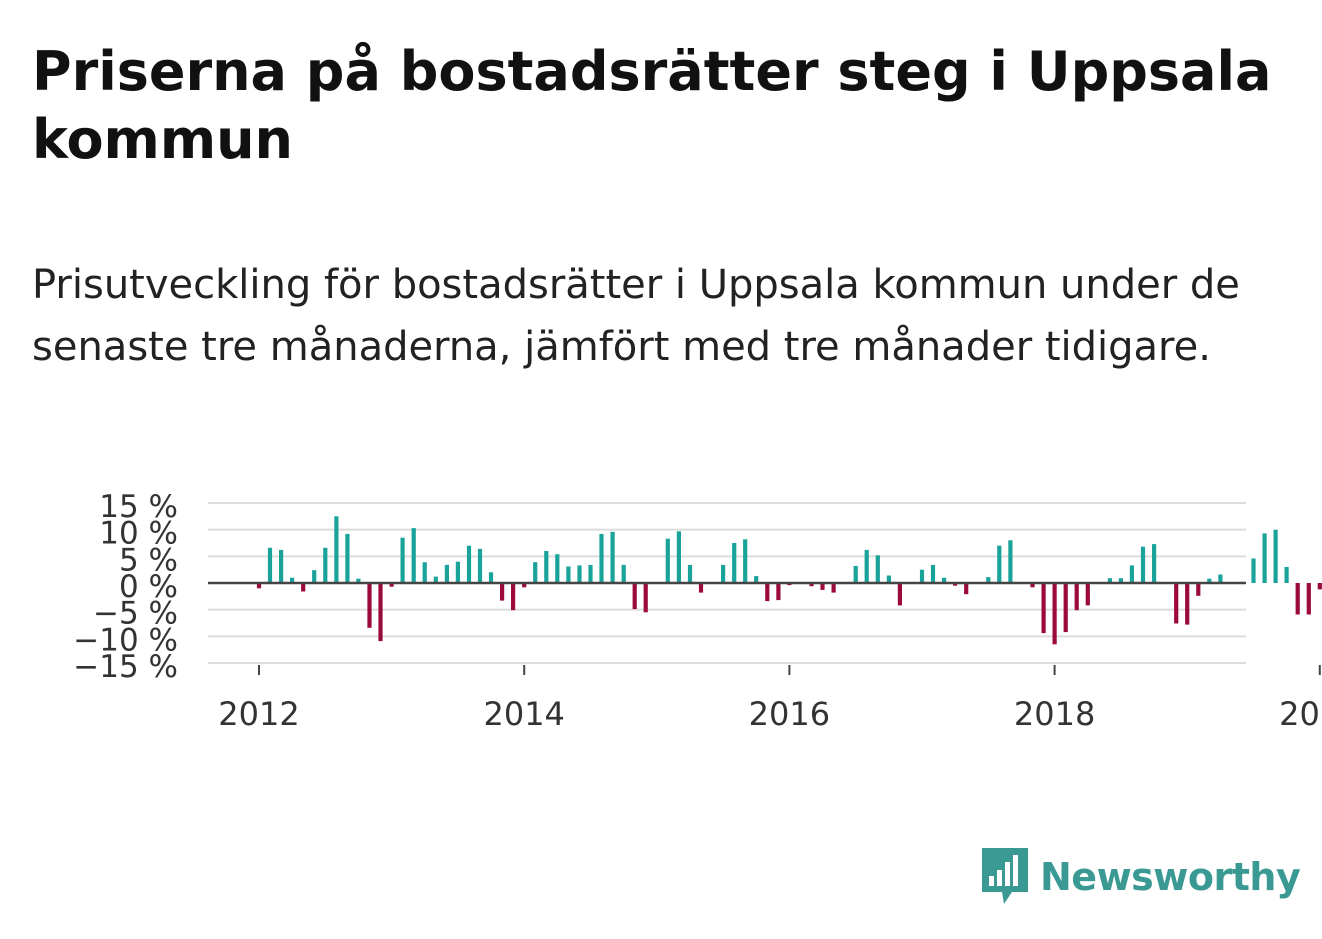 Image resolution: width=1322 pixels, height=939 pixels. I want to click on y-tick-label: 5 %, so click(148, 560).